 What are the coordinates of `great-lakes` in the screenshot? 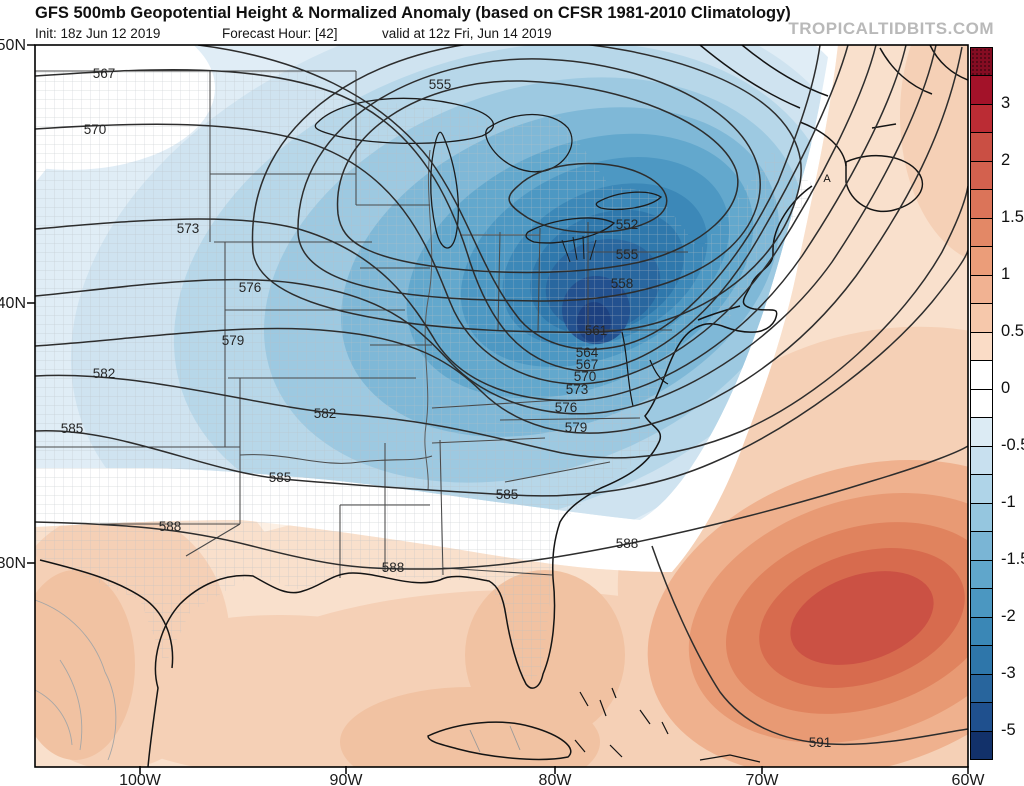 It's located at (488, 180).